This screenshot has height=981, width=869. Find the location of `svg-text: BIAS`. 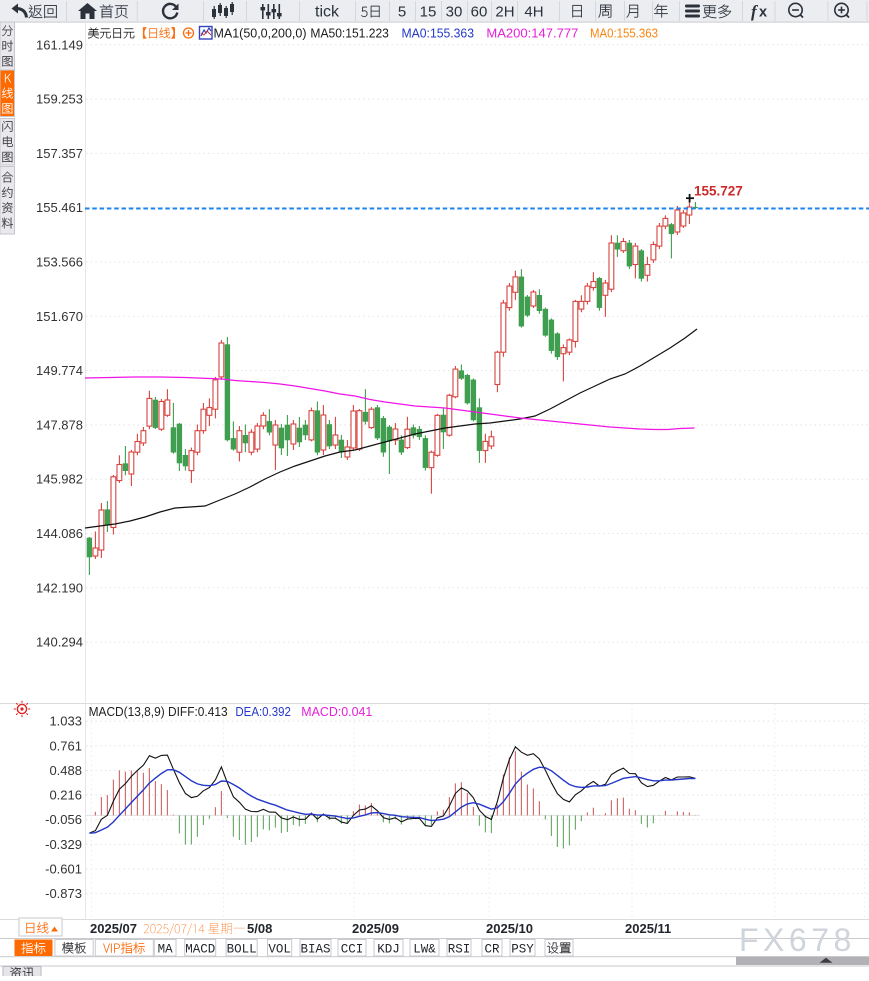

svg-text: BIAS is located at coordinates (315, 950).